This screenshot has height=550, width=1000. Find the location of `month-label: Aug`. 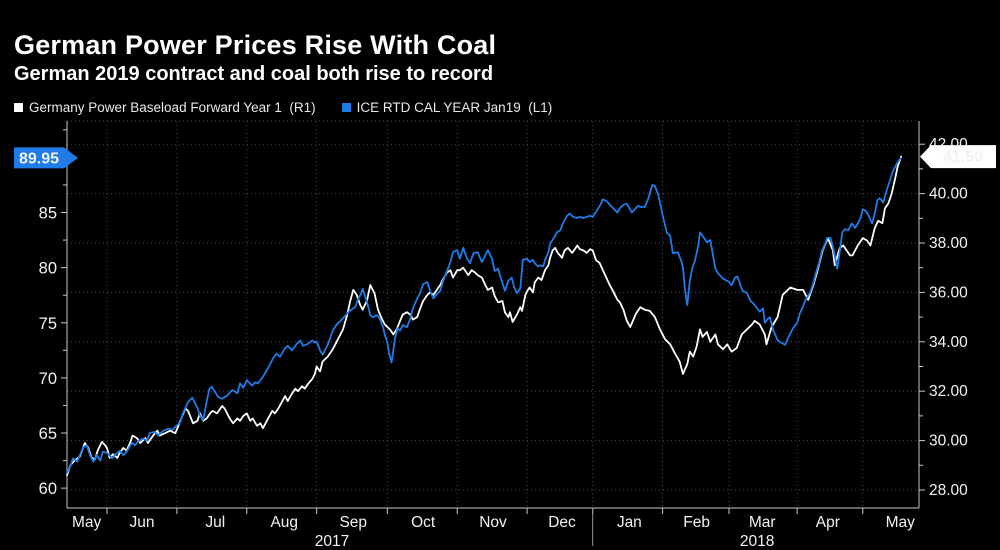

month-label: Aug is located at coordinates (284, 522).